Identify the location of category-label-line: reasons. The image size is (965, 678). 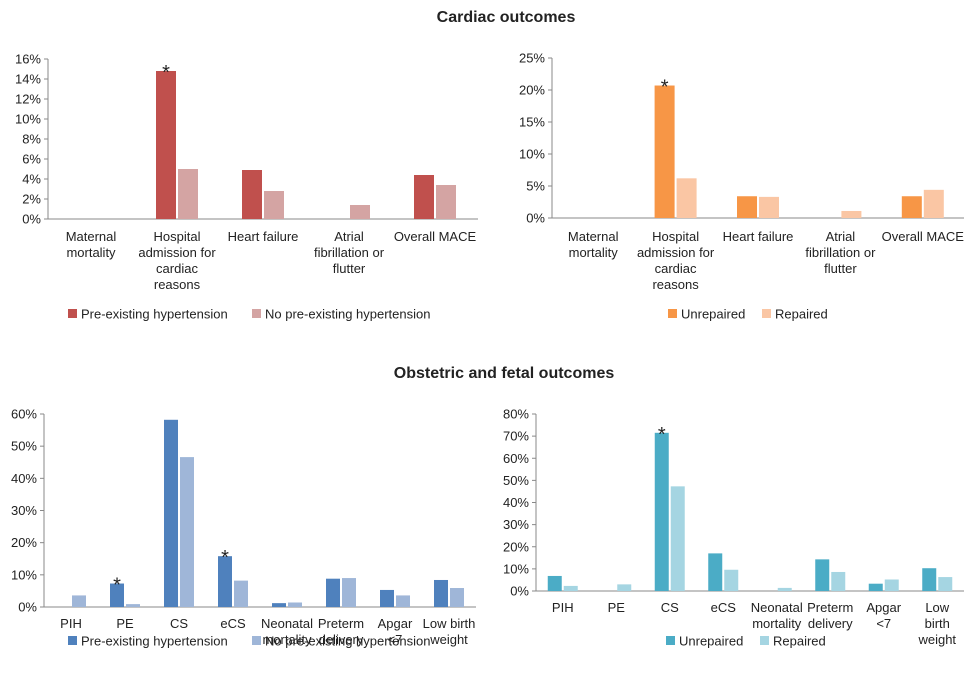
(177, 284).